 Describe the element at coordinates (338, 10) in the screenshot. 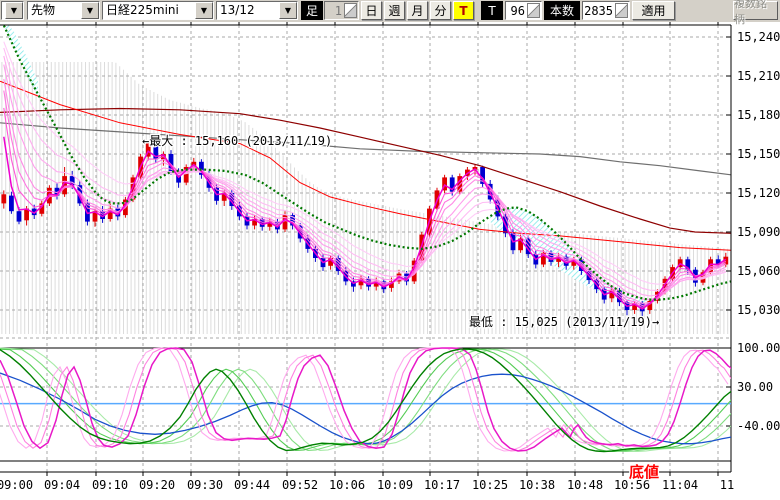

I see `interval-value: 1` at that location.